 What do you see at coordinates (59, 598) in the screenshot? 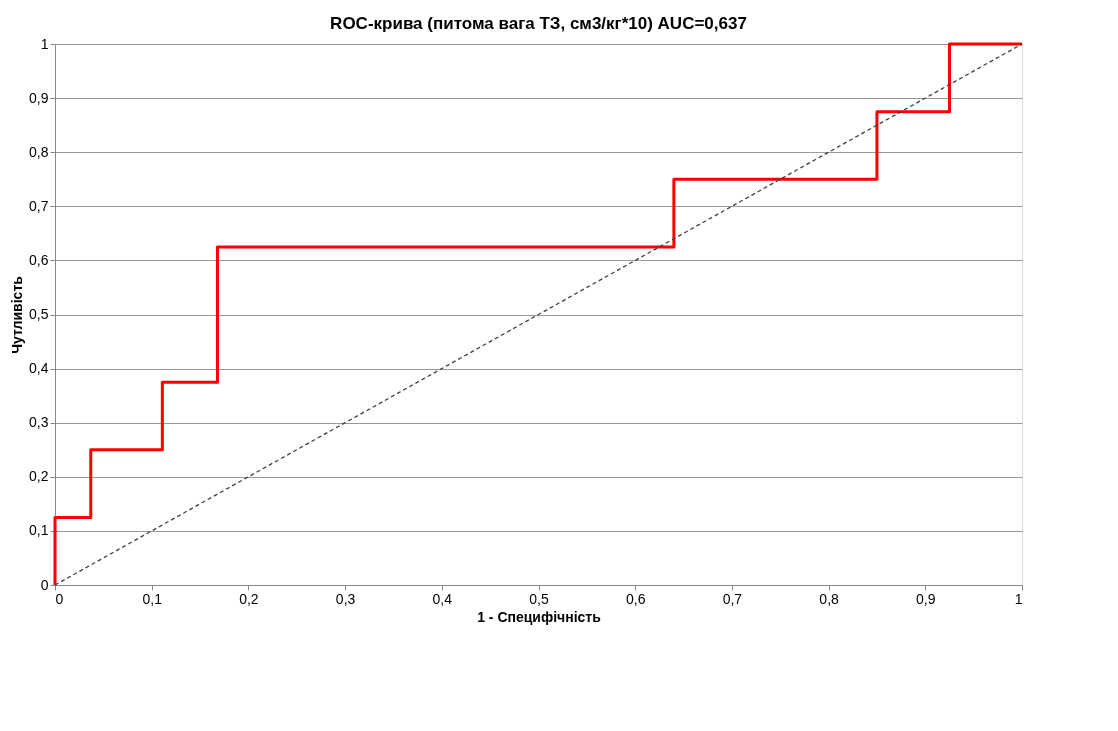
I see `x-tick-label: 0` at bounding box center [59, 598].